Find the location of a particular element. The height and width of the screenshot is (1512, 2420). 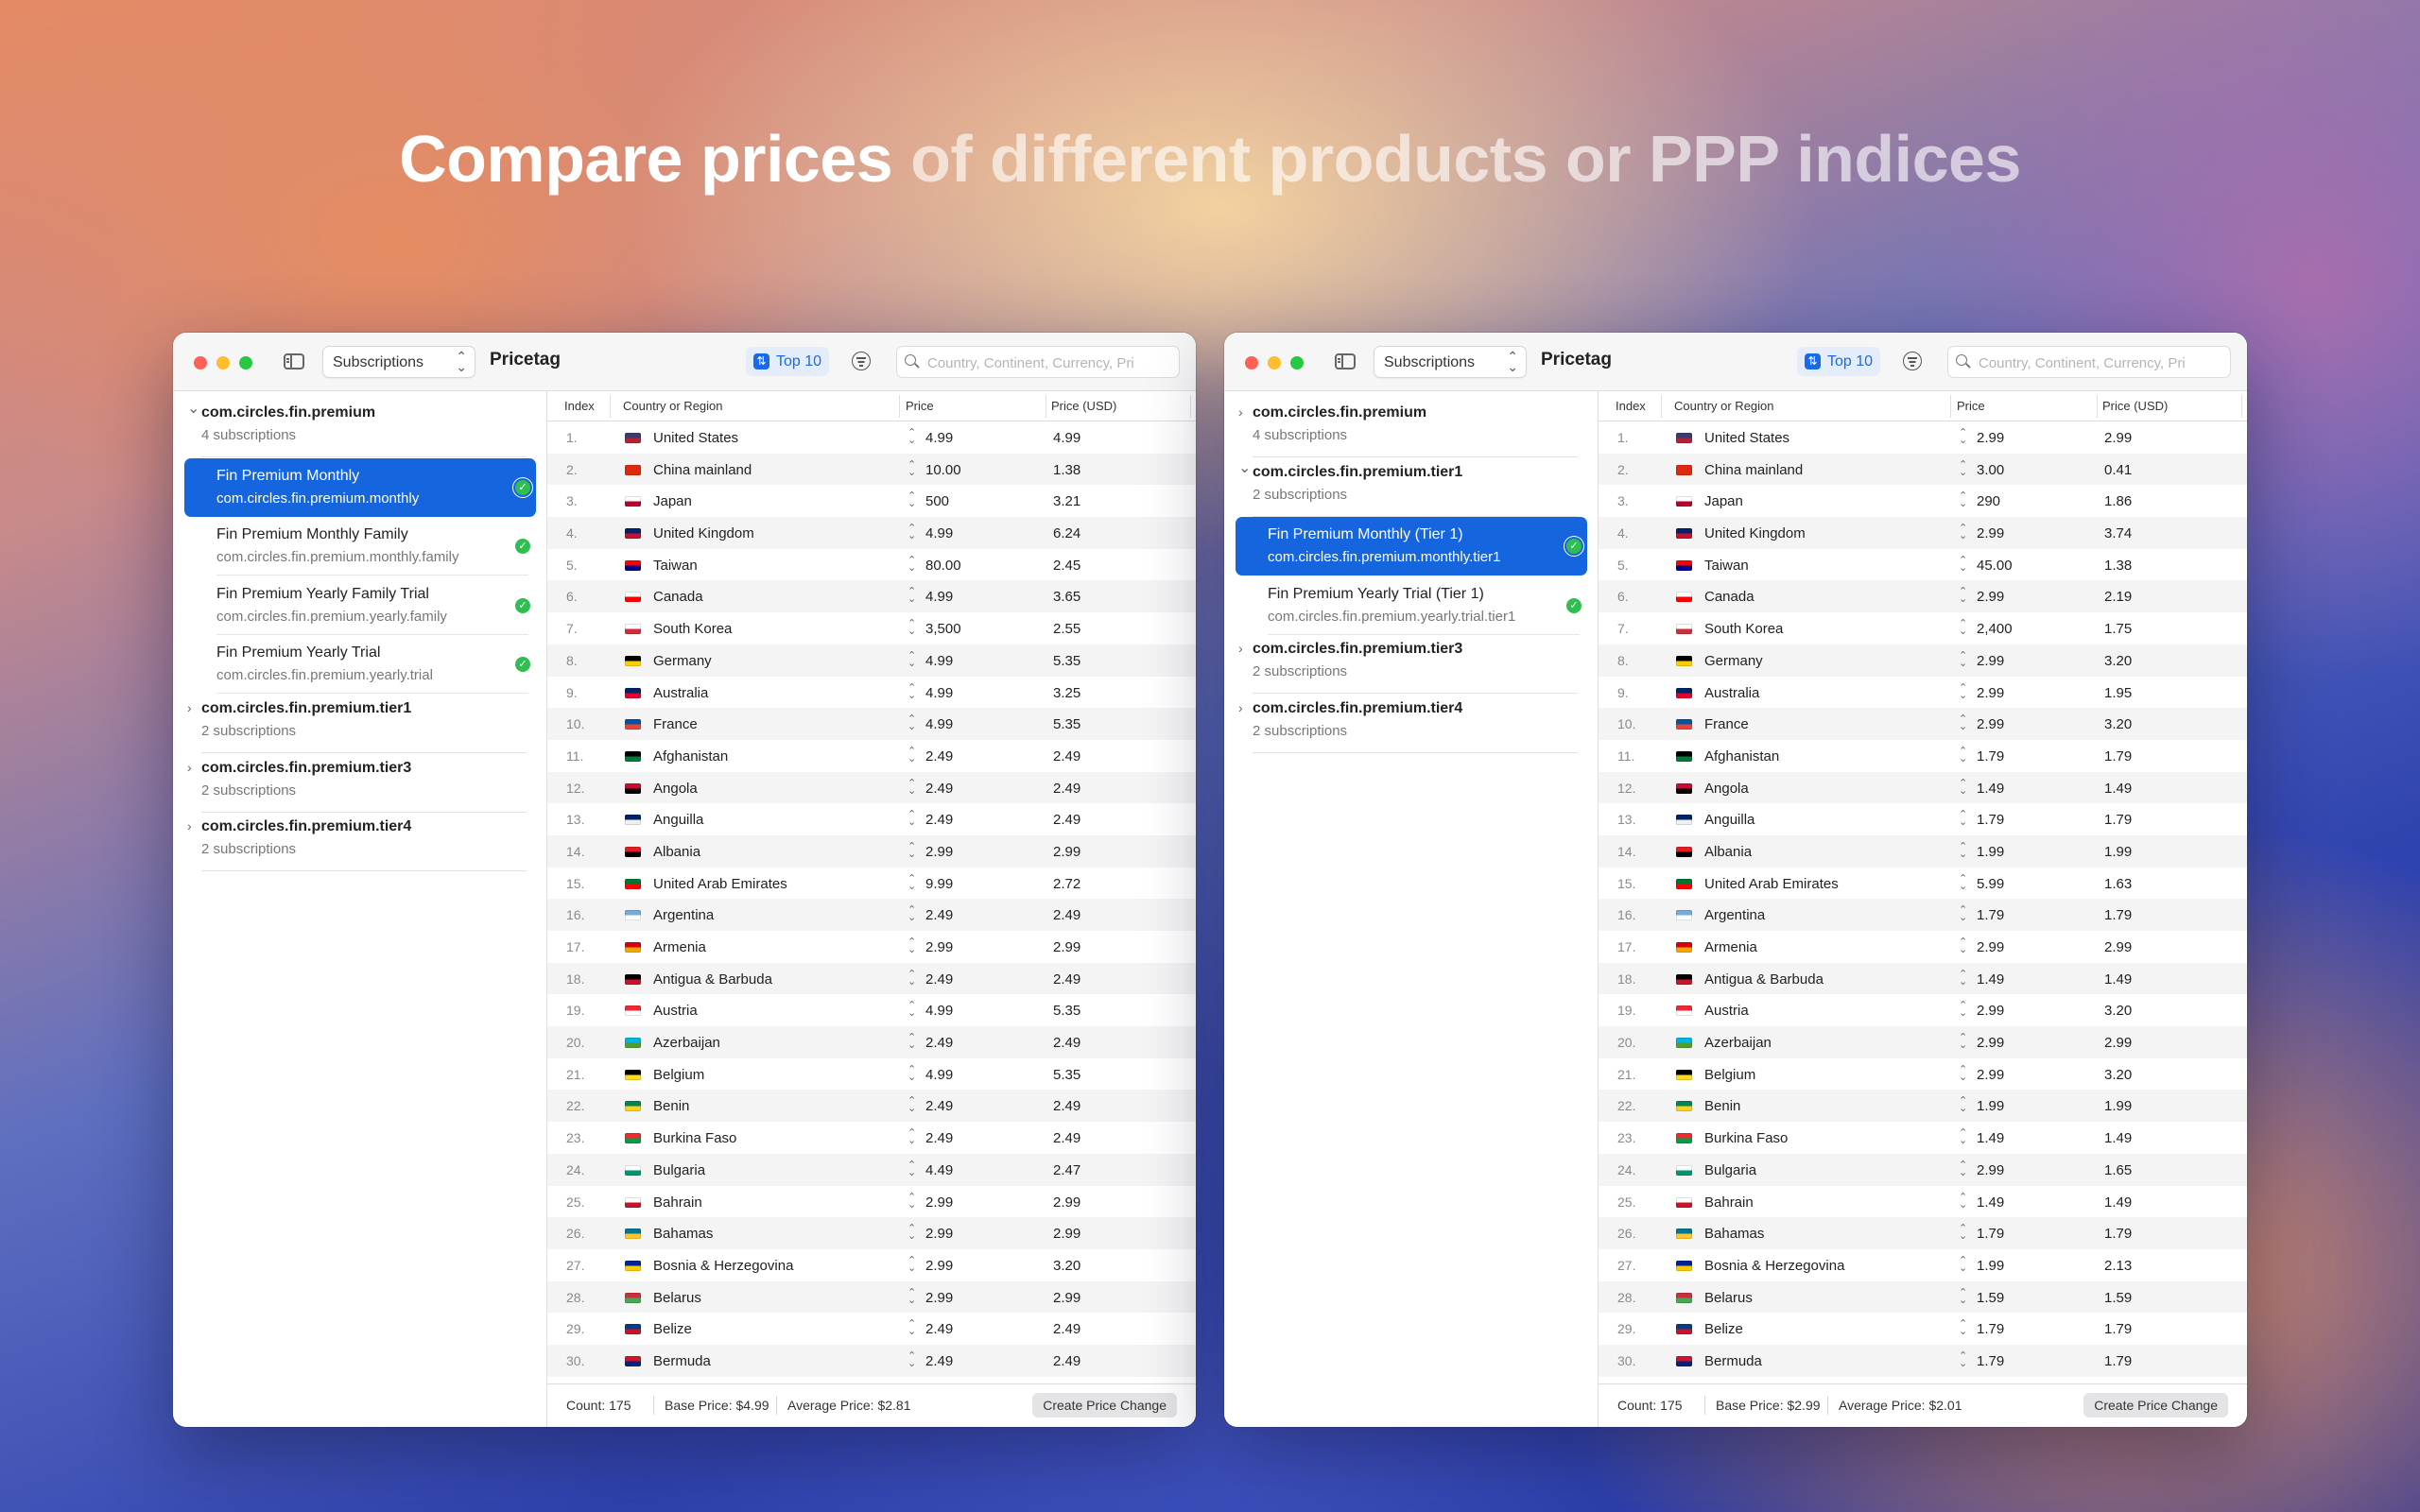

table-row: 9. Australia ⌃ ⌄ 4.99 3.25 is located at coordinates (871, 693).